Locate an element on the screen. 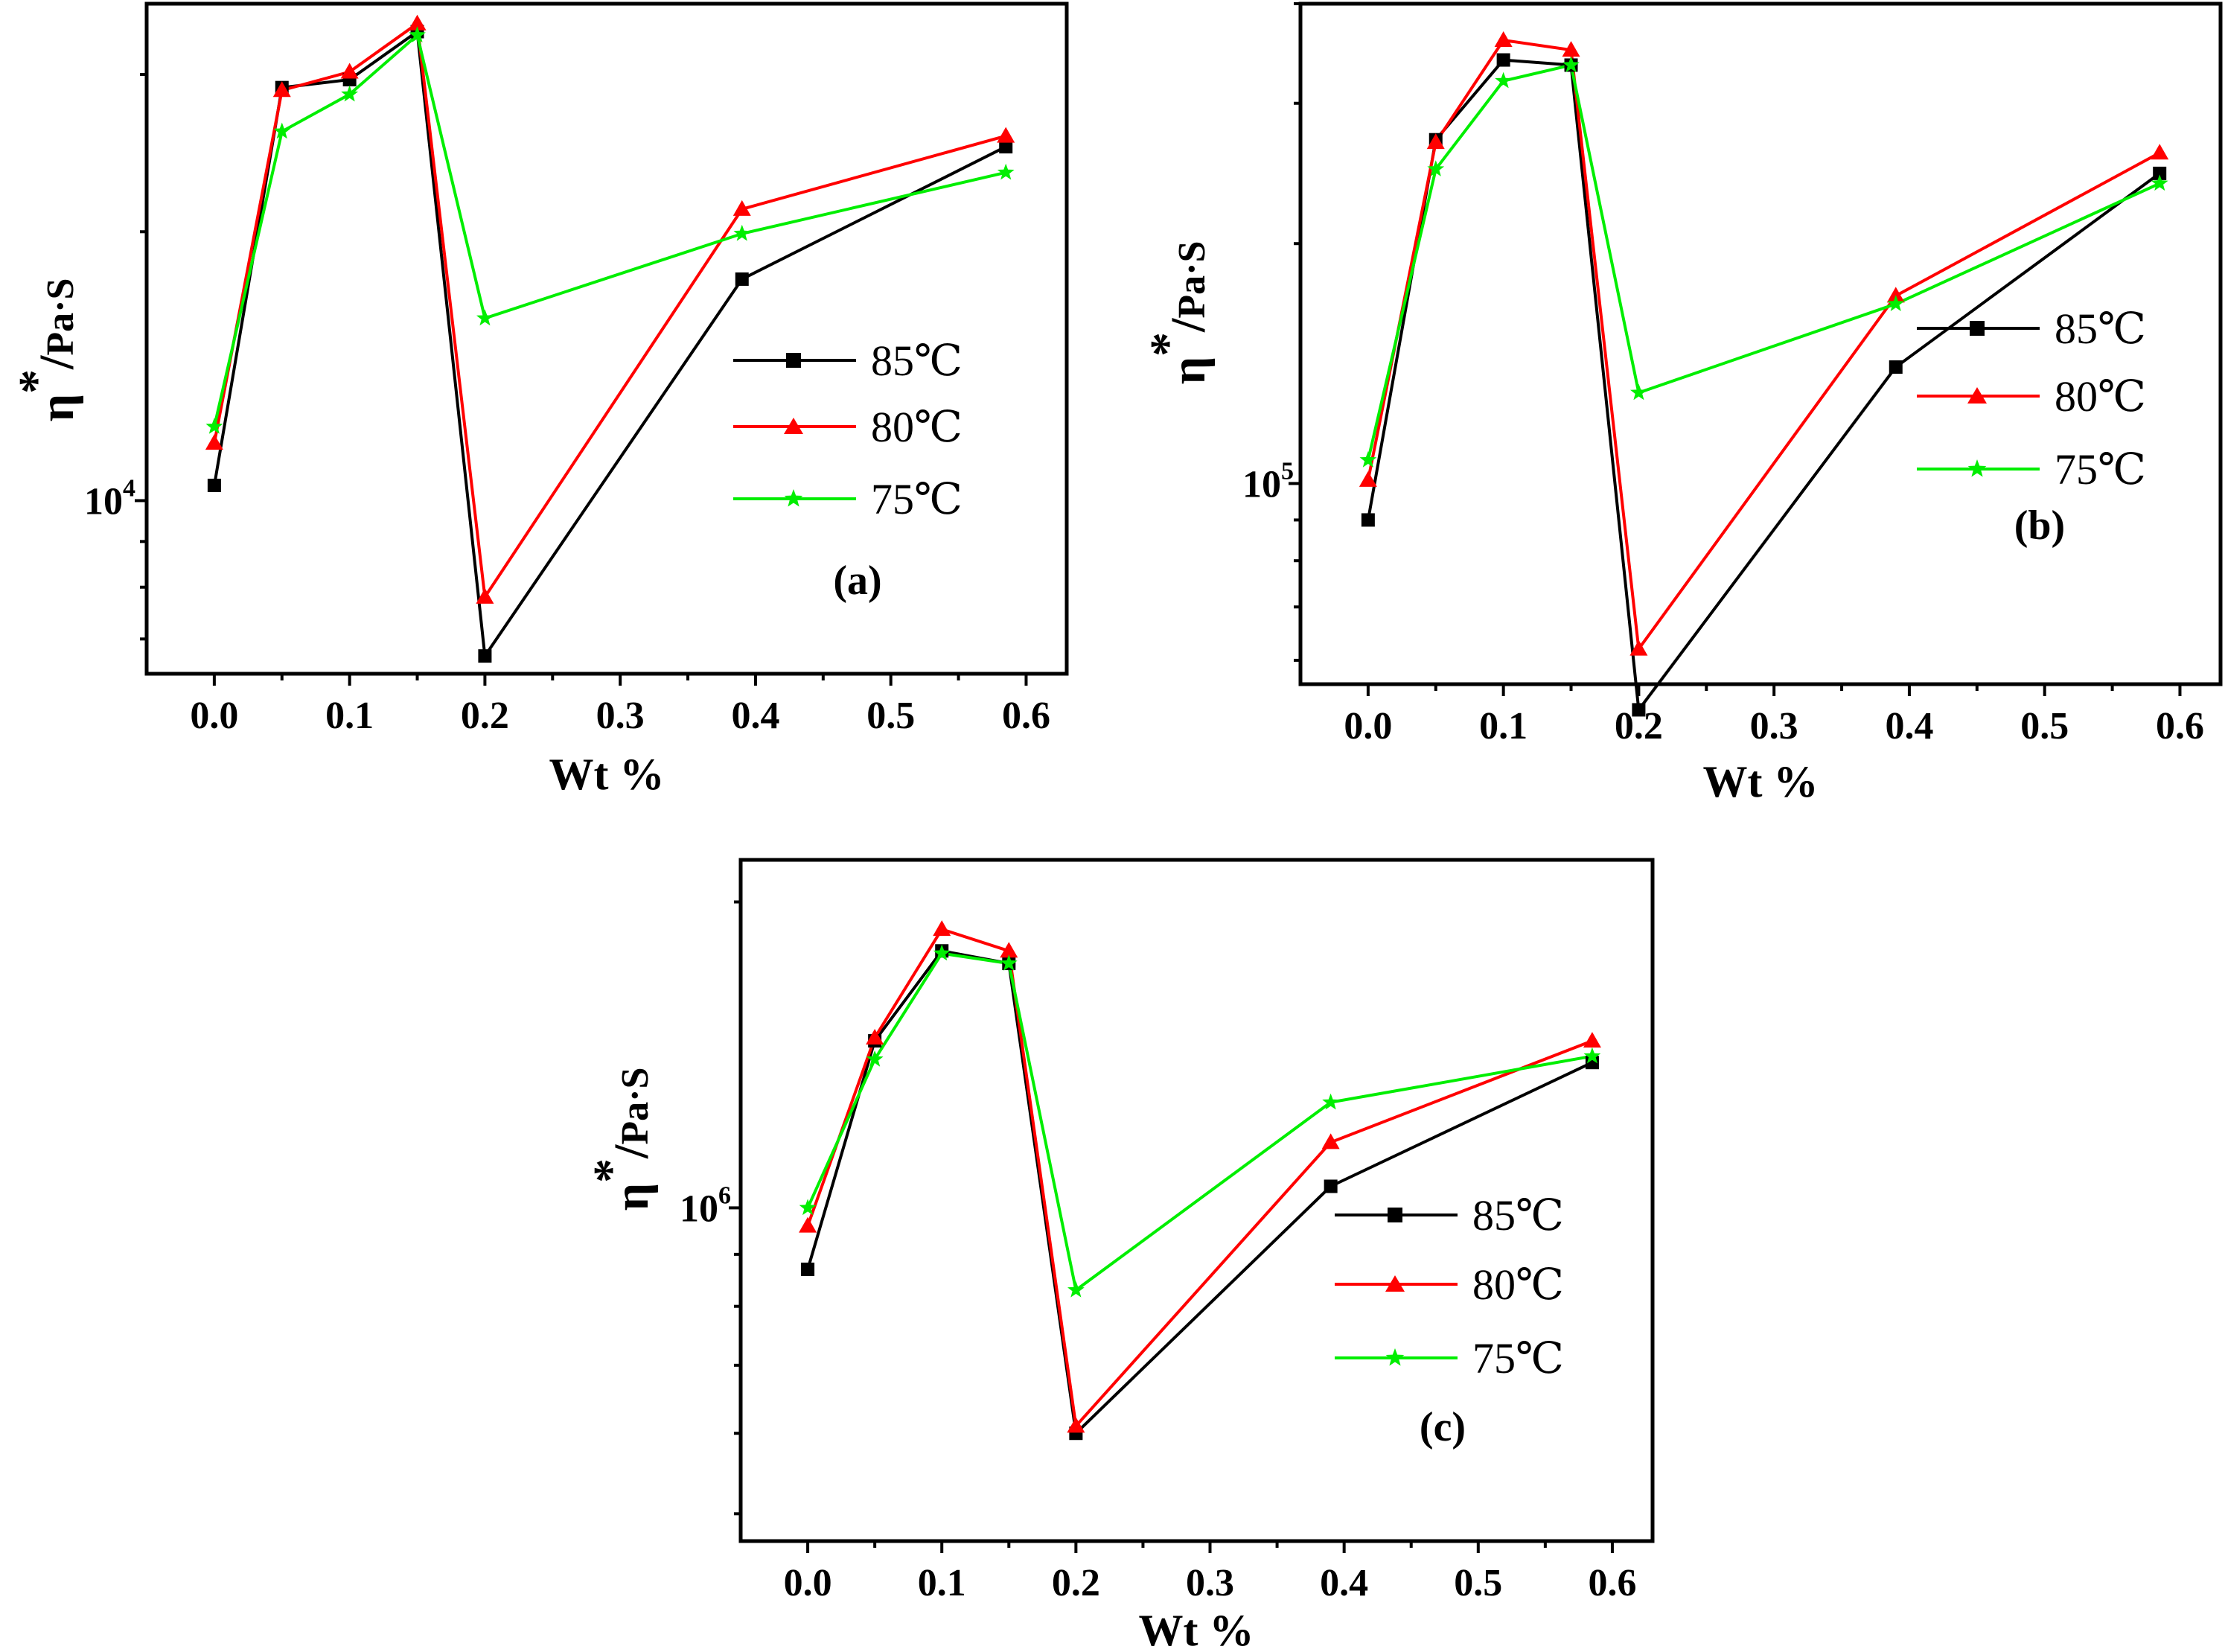 The height and width of the screenshot is (1652, 2225). panel-label: (c) is located at coordinates (1443, 1427).